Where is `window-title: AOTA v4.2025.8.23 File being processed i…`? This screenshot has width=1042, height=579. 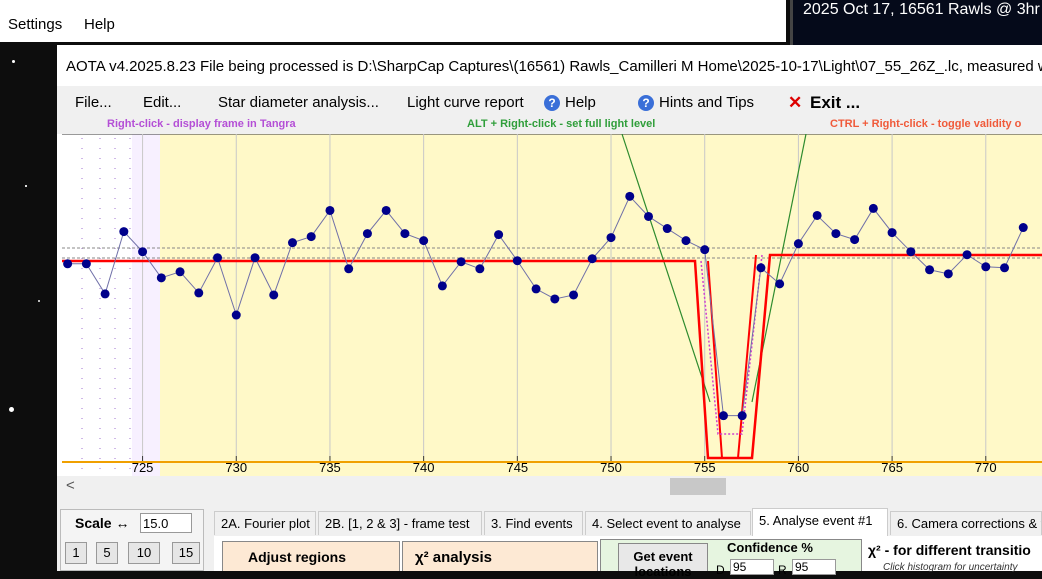 window-title: AOTA v4.2025.8.23 File being processed i… is located at coordinates (554, 66).